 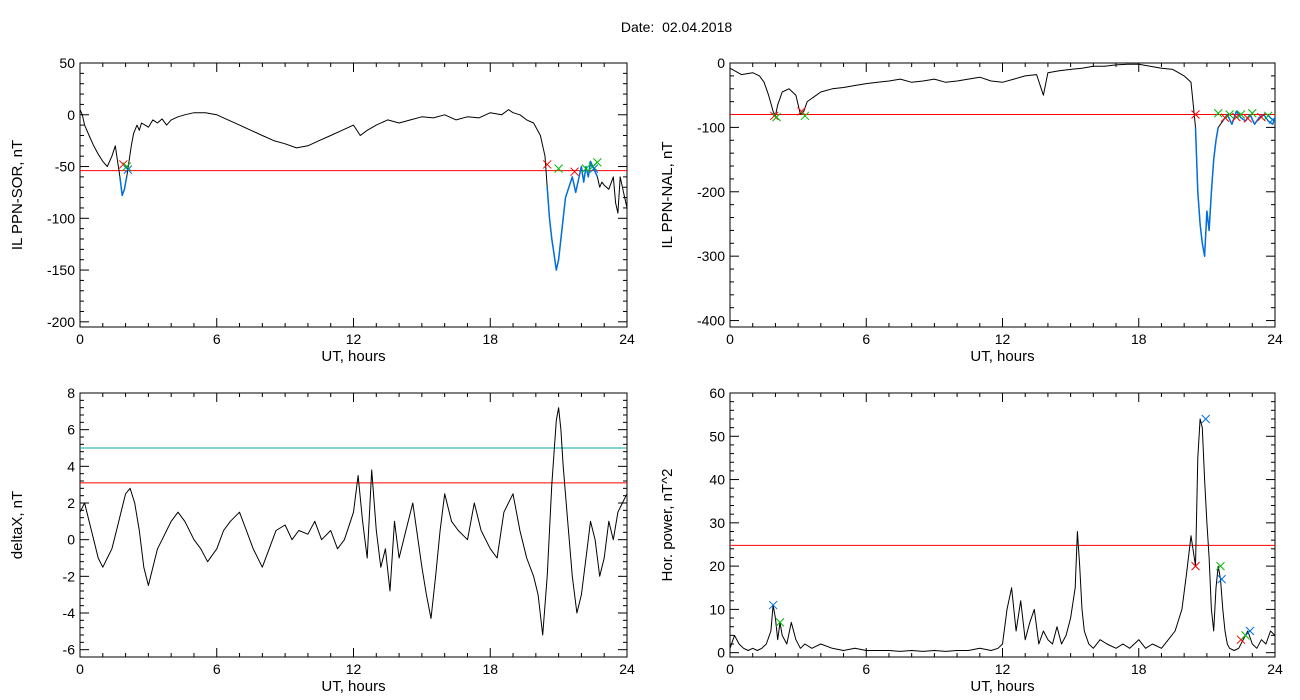 I want to click on y-axis-title: deltaX, nT, so click(x=17, y=525).